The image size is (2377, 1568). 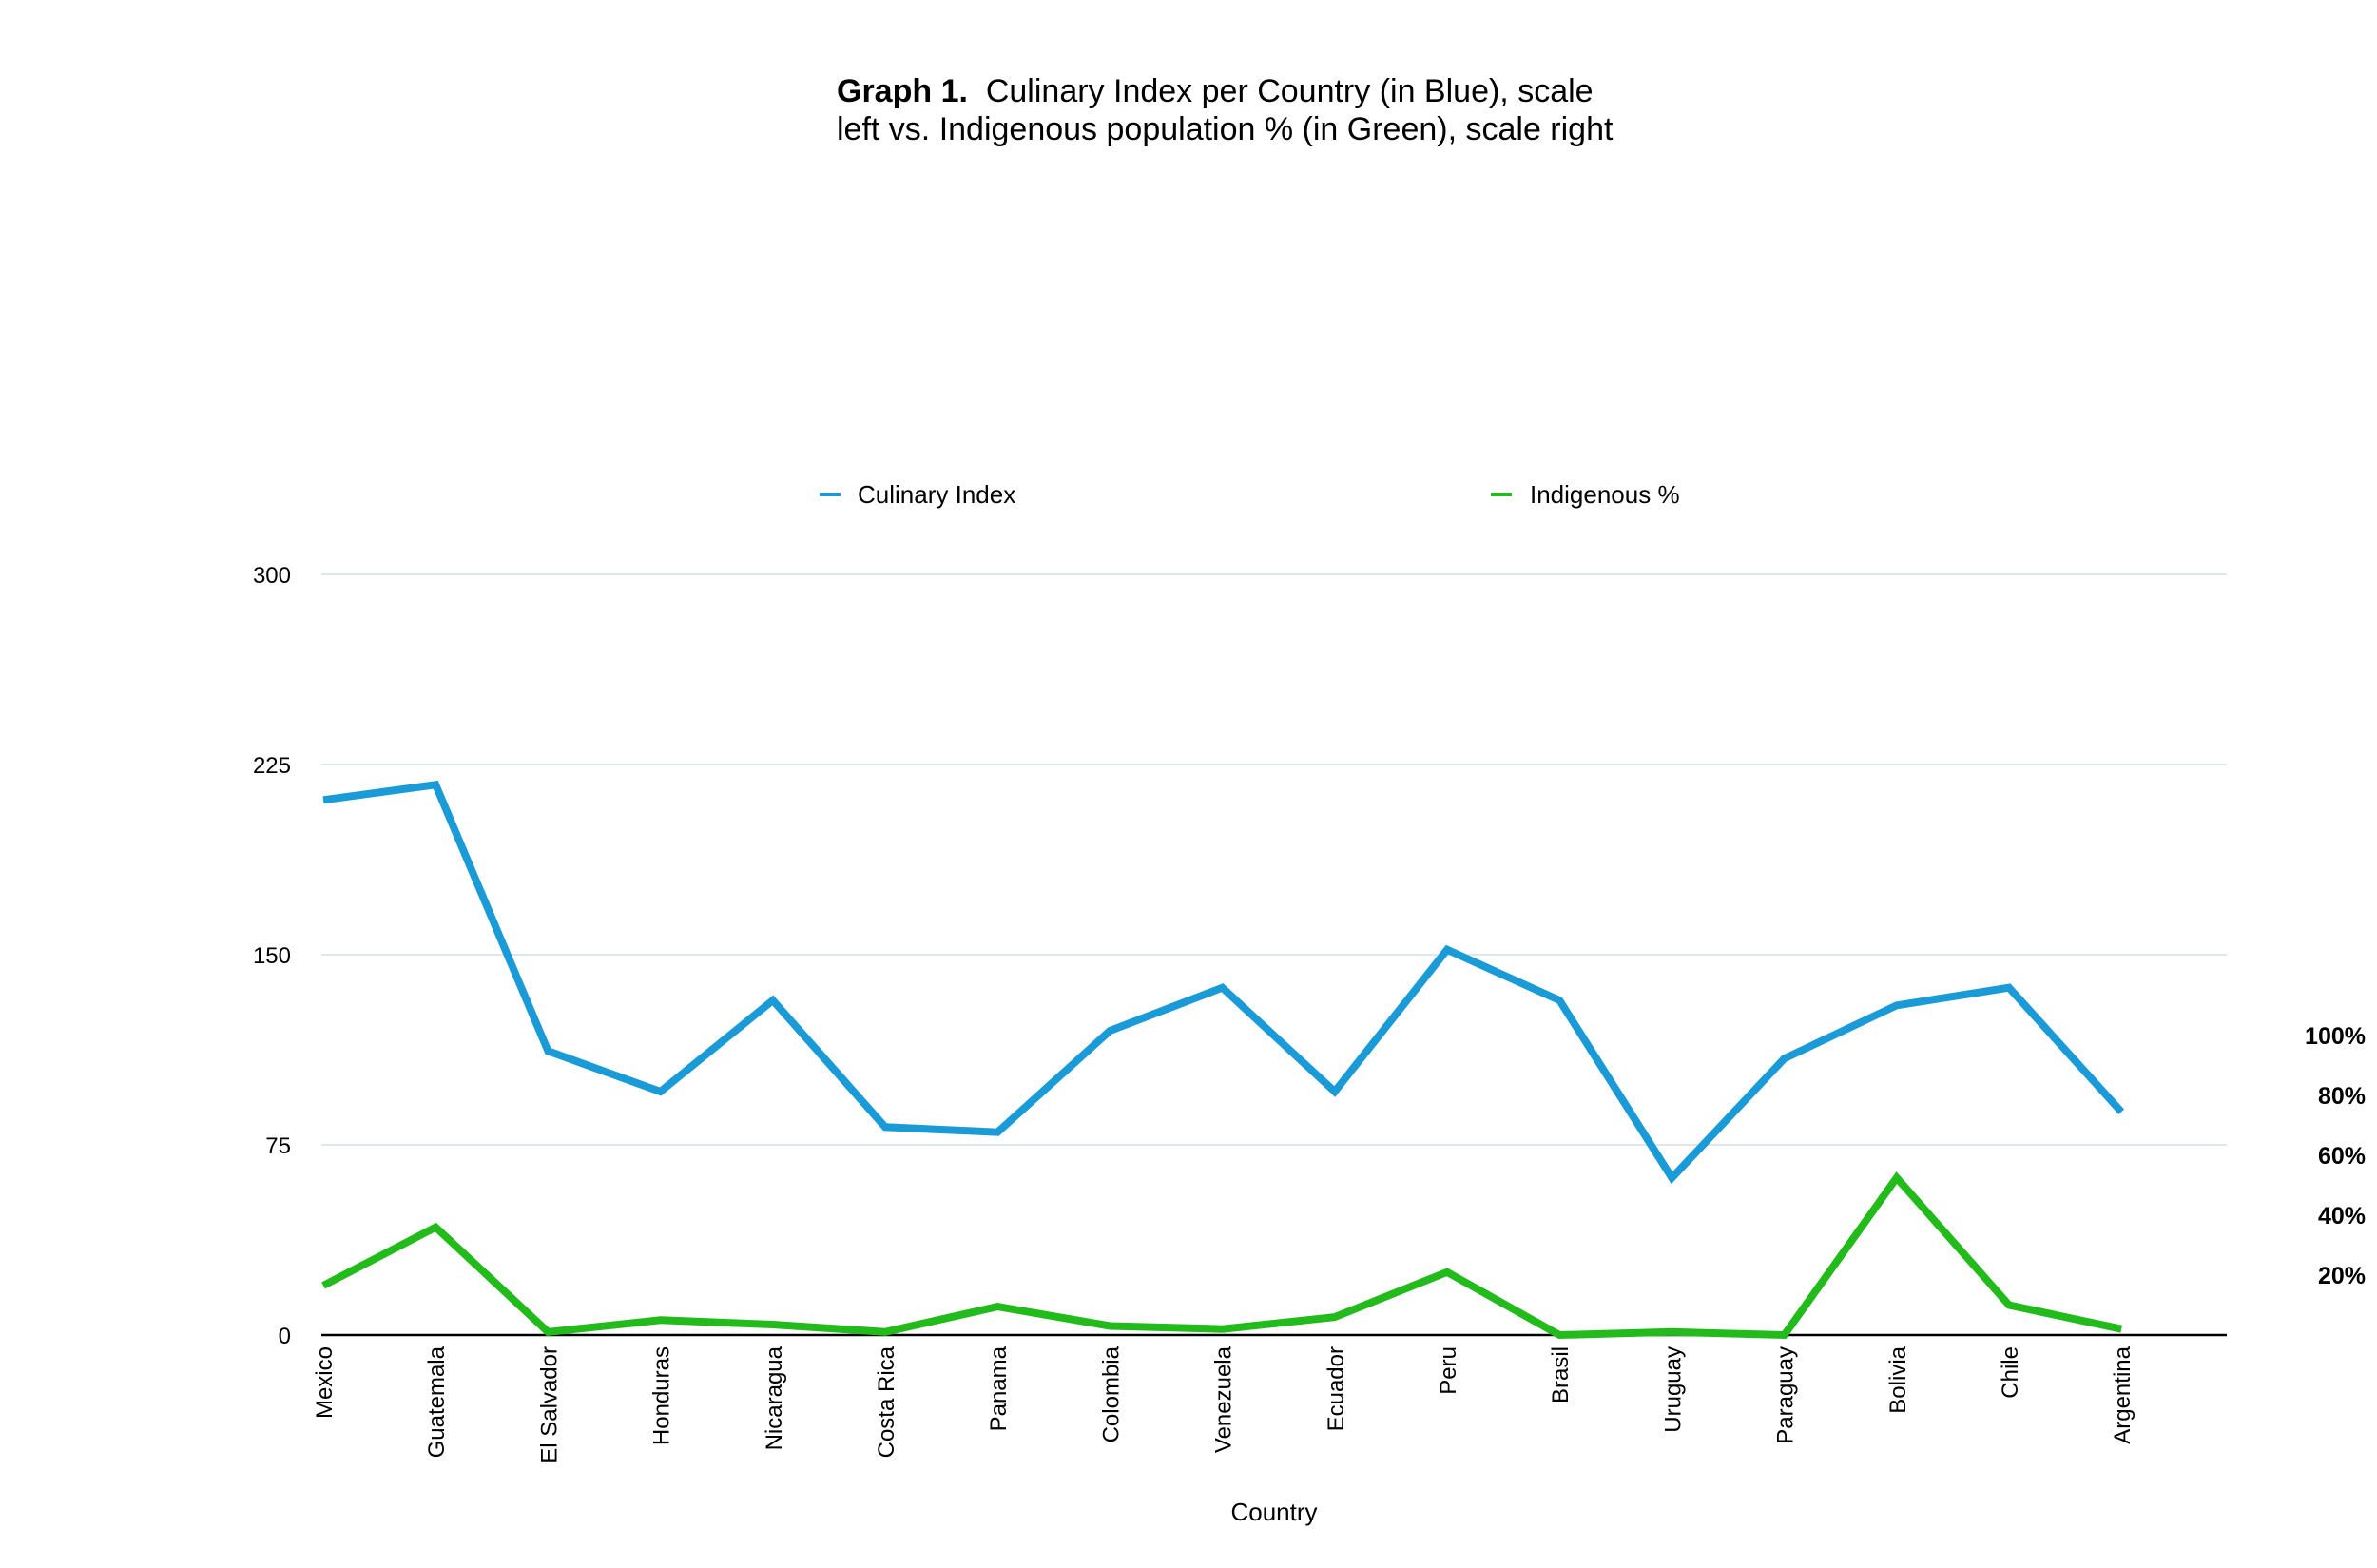 What do you see at coordinates (2335, 1036) in the screenshot?
I see `right-tick-label: 100%` at bounding box center [2335, 1036].